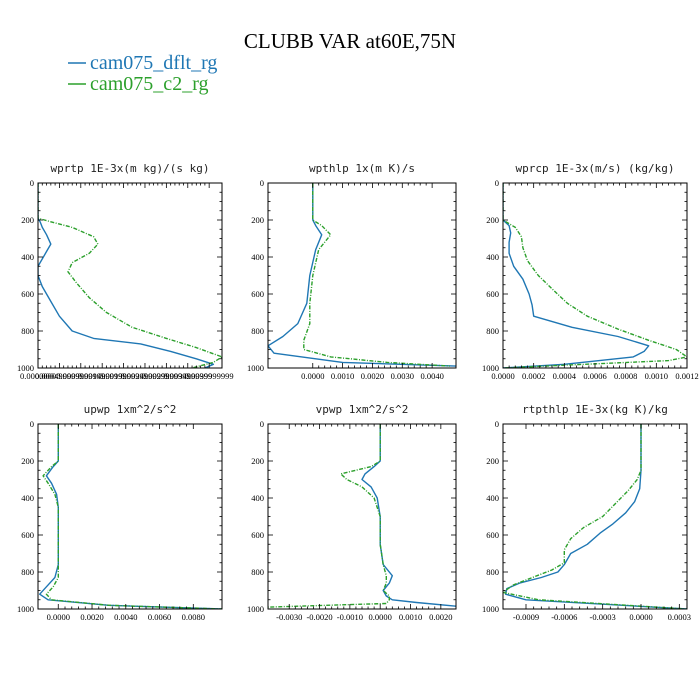  What do you see at coordinates (362, 409) in the screenshot?
I see `panel-title: vpwp 1xm^2/s^2` at bounding box center [362, 409].